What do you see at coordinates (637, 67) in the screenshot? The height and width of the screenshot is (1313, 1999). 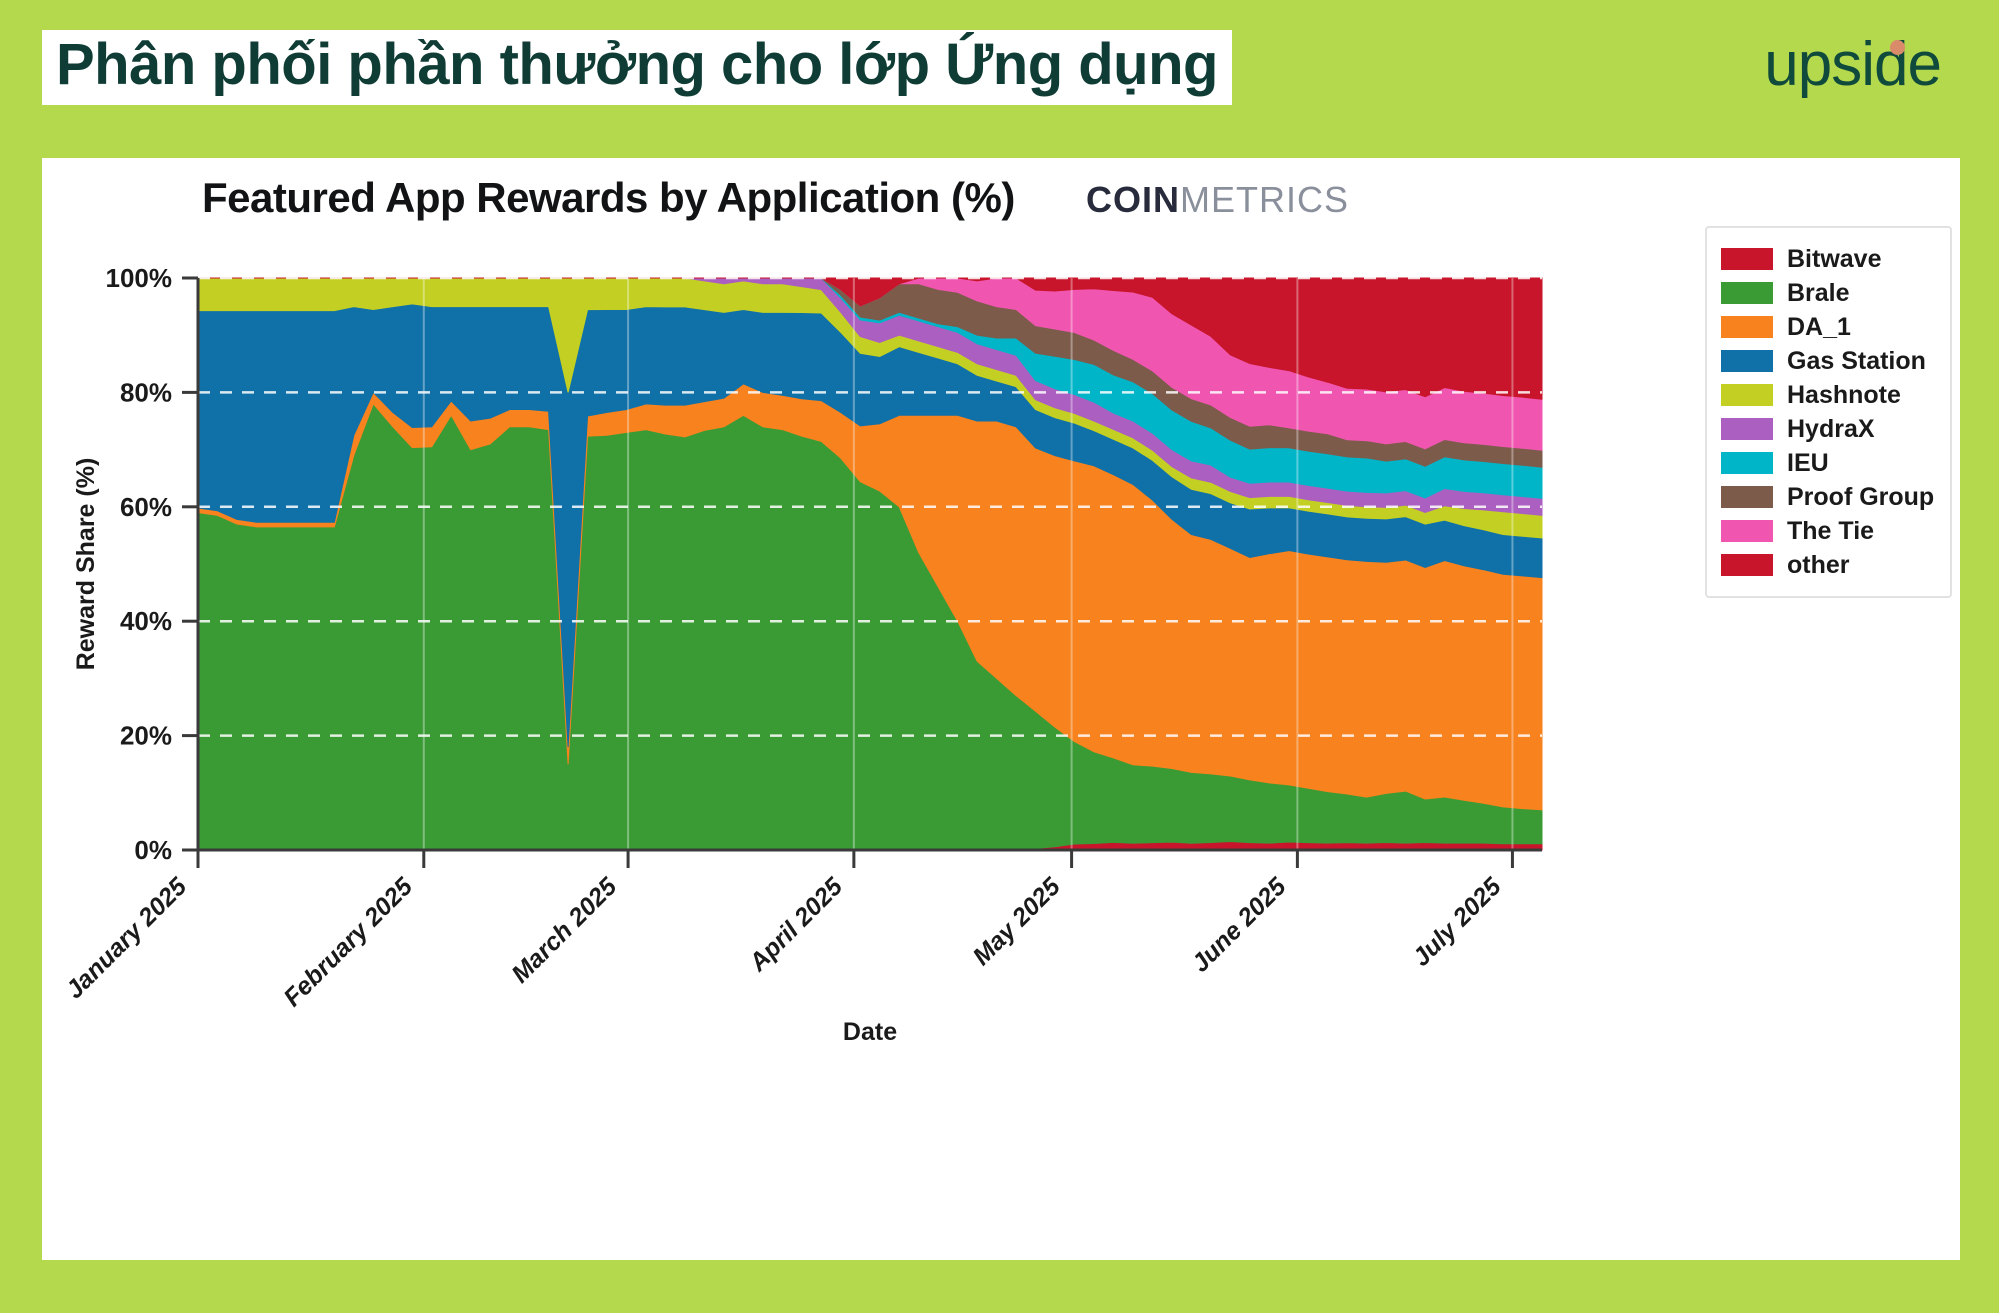 I see `page-title: Phân phối phần thưởng cho lớp Ứng dụng` at bounding box center [637, 67].